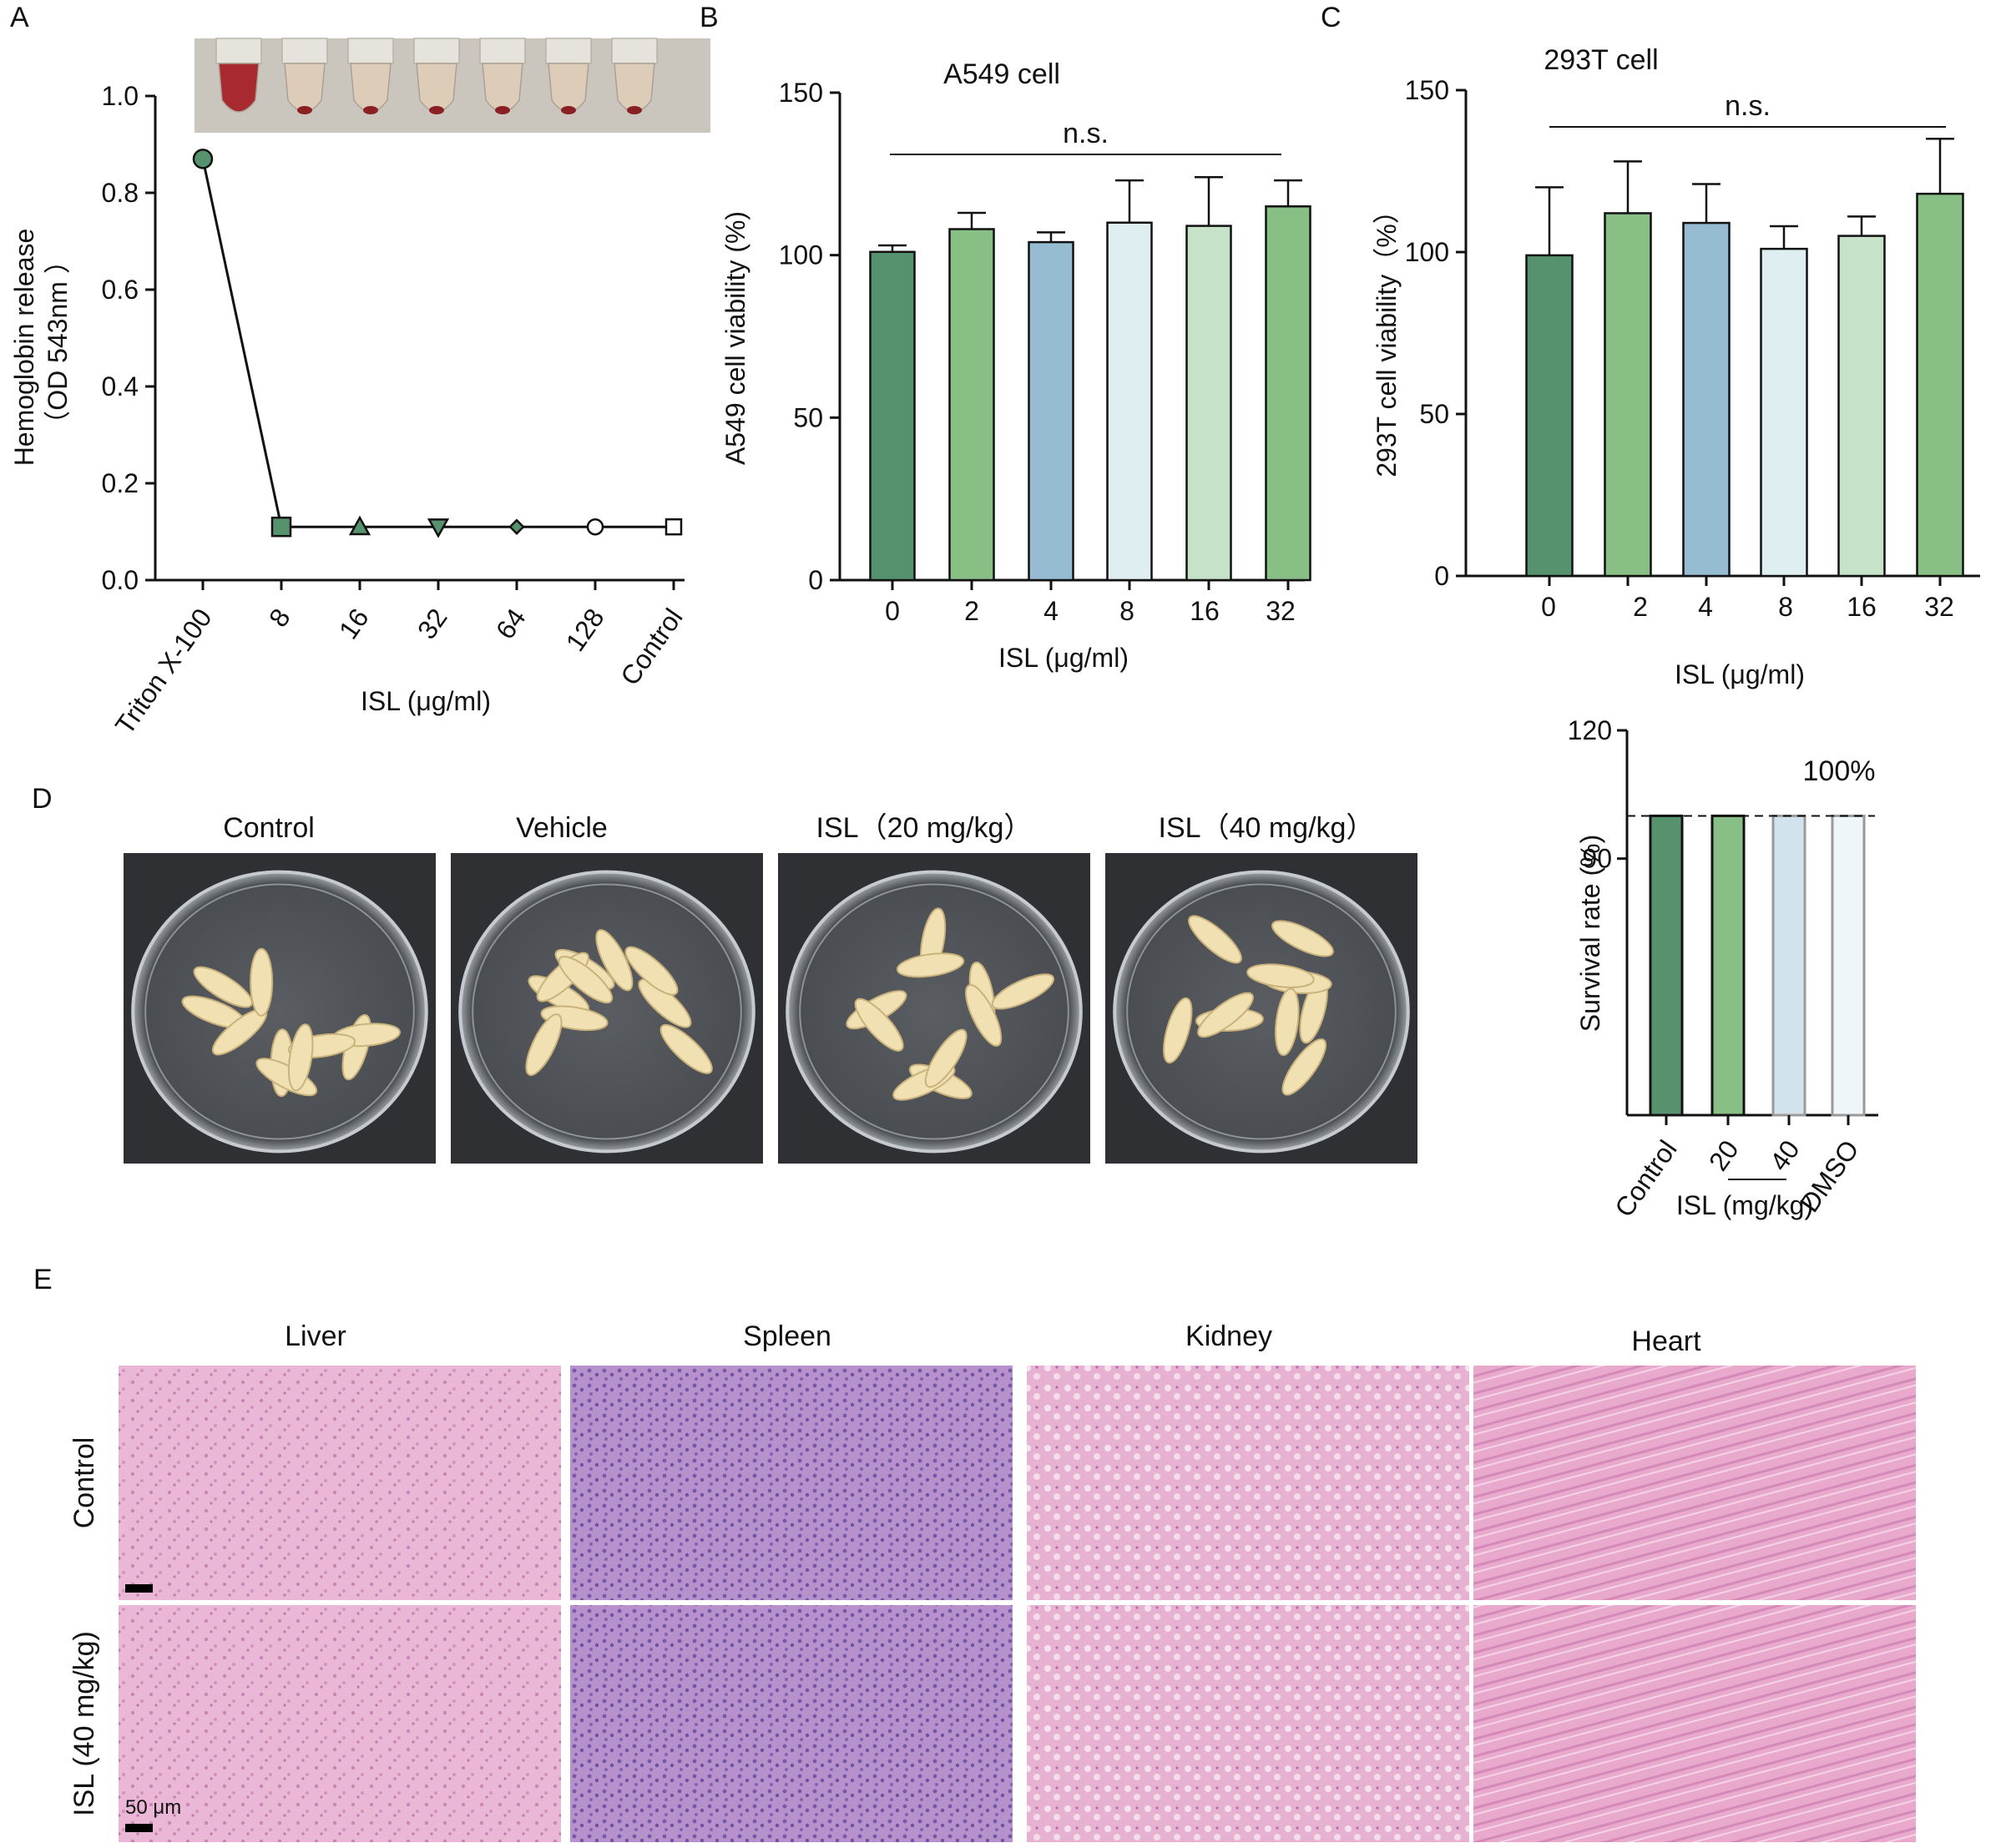 The width and height of the screenshot is (2006, 1848). I want to click on photo-label: ISL（40 mg/kg）, so click(1267, 828).